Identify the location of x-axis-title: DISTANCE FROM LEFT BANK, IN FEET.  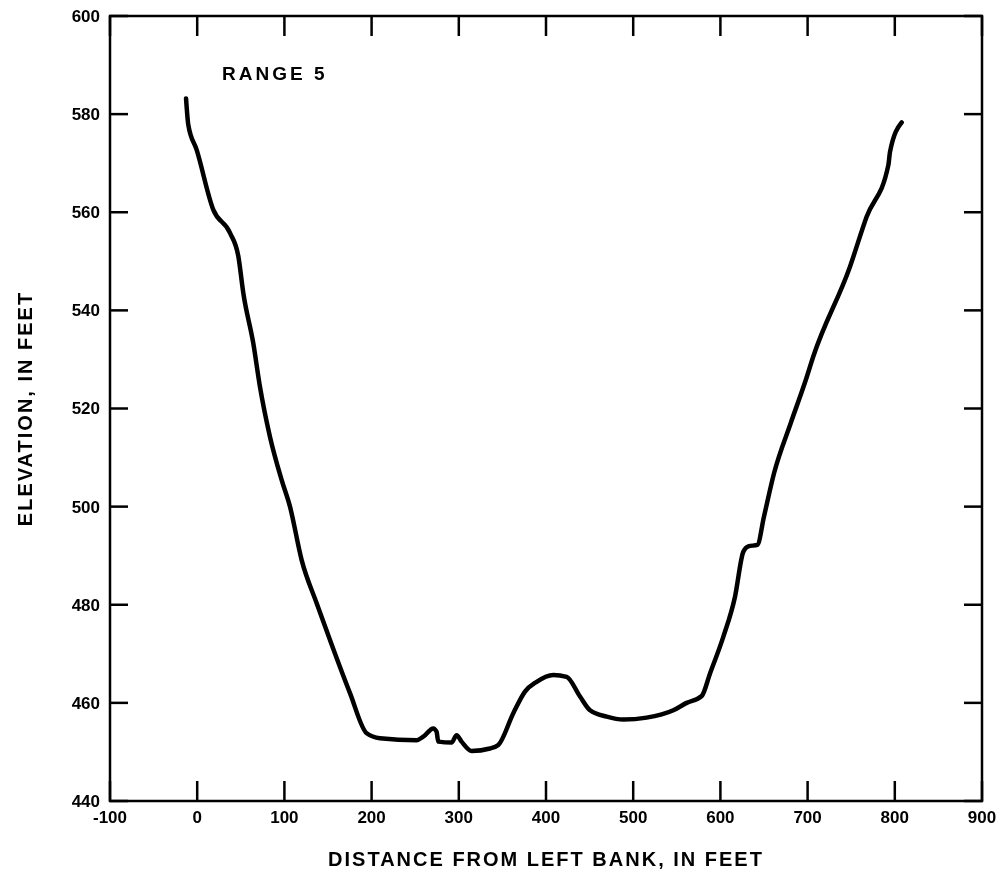
(546, 859).